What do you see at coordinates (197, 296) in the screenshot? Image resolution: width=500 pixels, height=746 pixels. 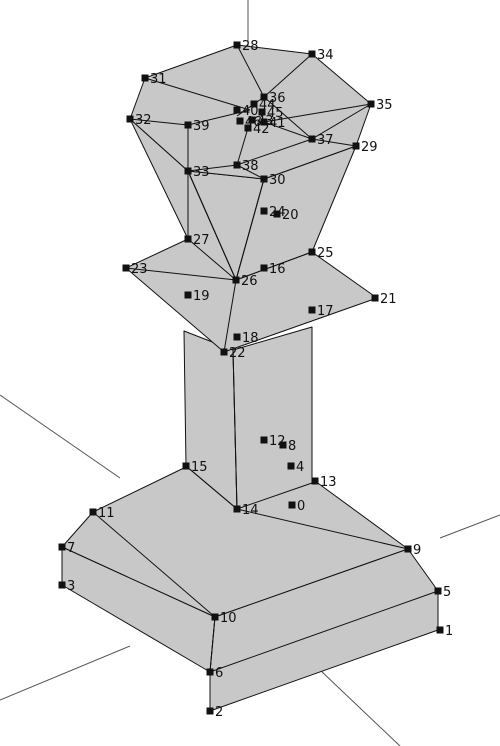 I see `vertex-19: 19` at bounding box center [197, 296].